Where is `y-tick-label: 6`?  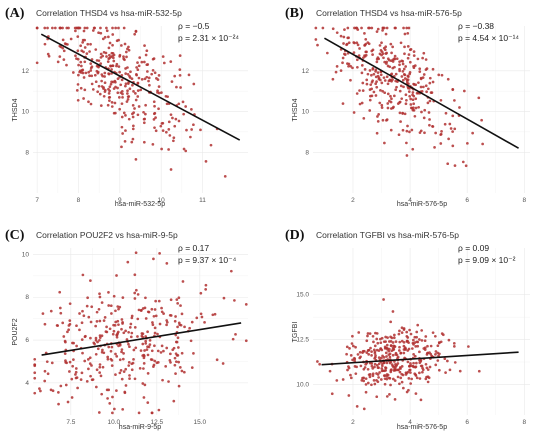
y-tick-label: 6 is located at coordinates (27, 340).